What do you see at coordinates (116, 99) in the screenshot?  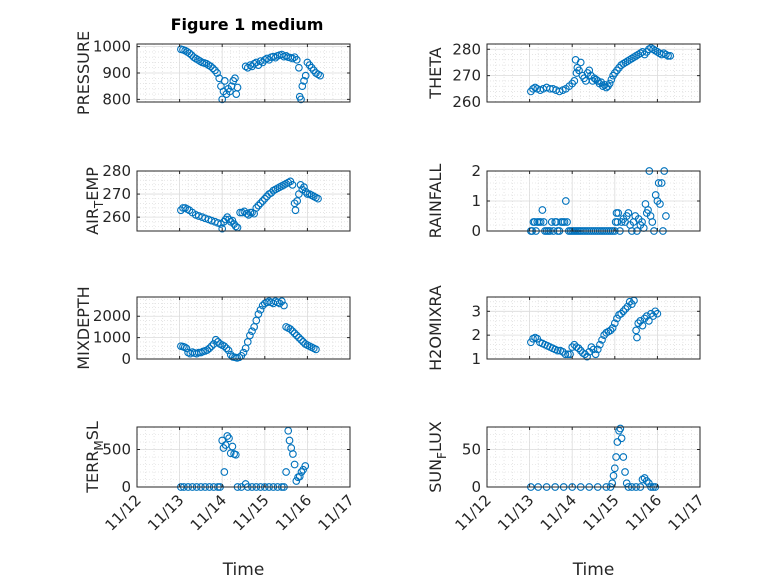 I see `y-tick-label: 800` at bounding box center [116, 99].